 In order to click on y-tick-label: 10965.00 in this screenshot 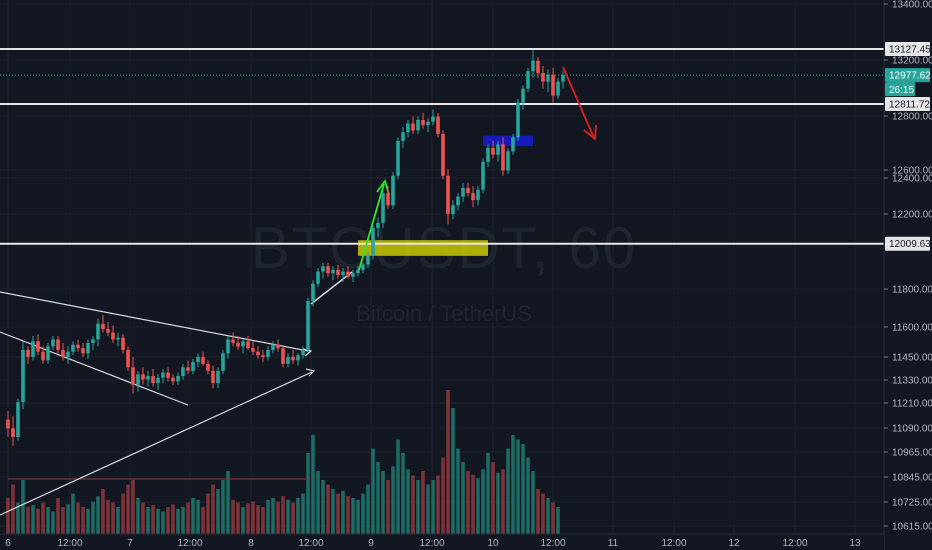, I will do `click(912, 453)`.